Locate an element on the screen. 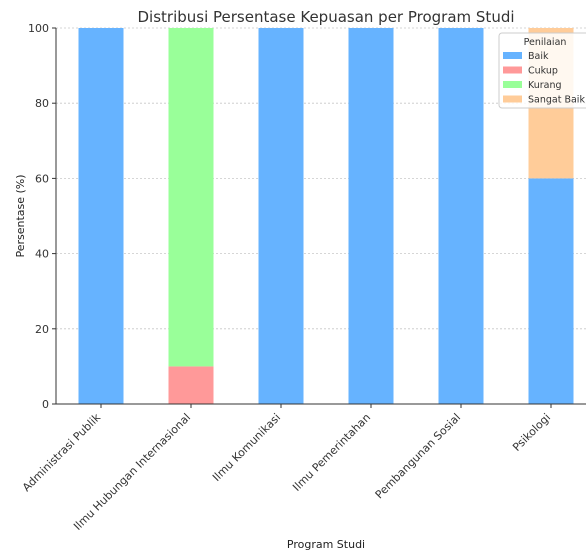  legend-label: Cukup is located at coordinates (543, 71).